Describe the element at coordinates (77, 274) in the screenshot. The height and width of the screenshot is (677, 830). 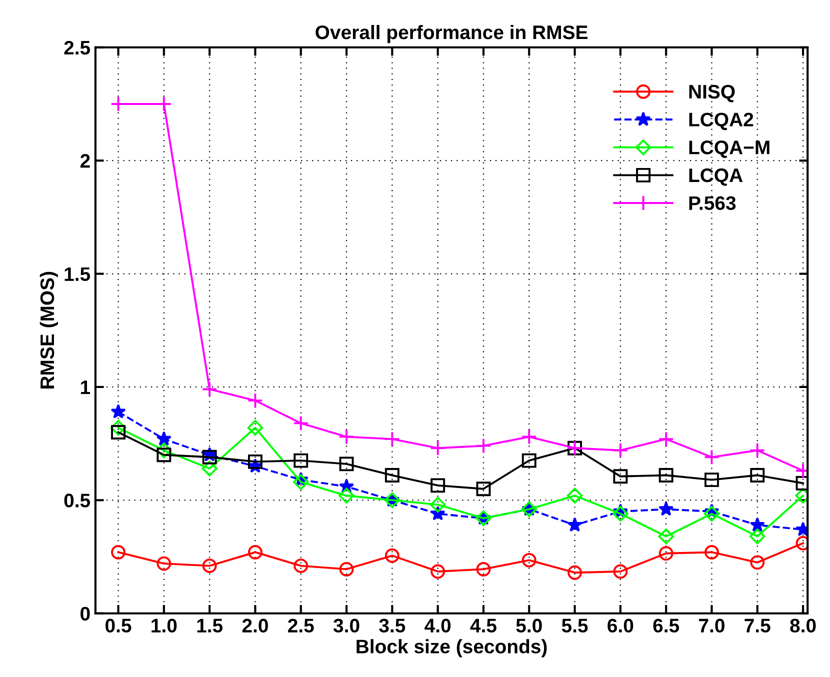
I see `y-tick-label: 1.5` at that location.